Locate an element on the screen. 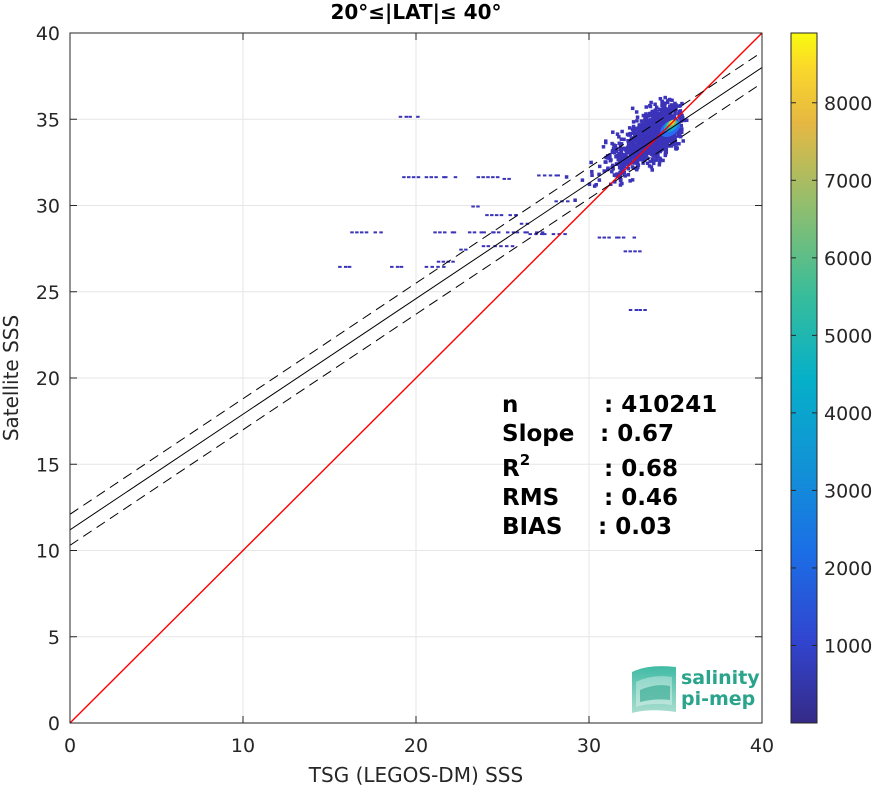  x-tick-label: 0 is located at coordinates (70, 746).